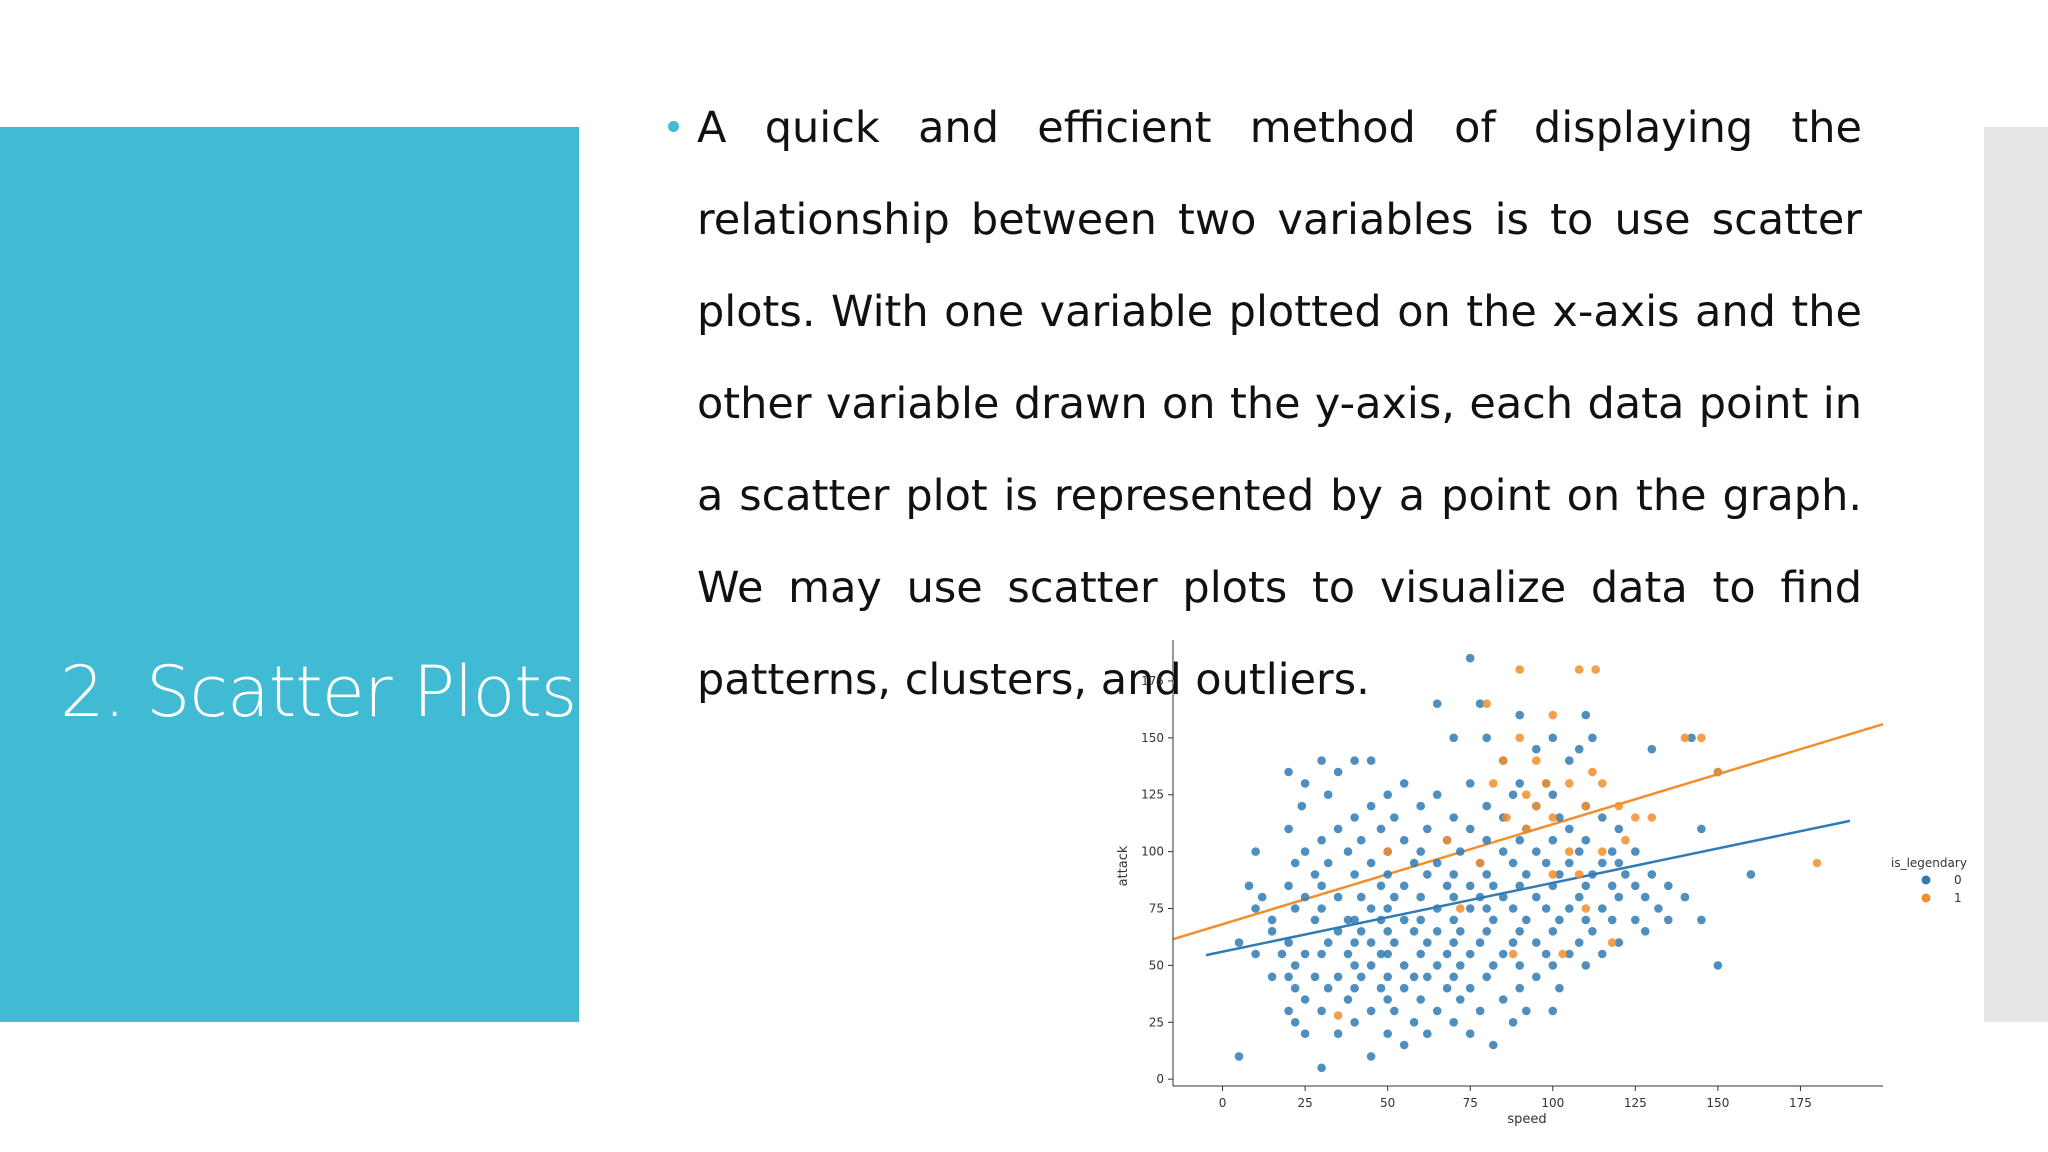  I want to click on x-tick-label: 25, so click(1304, 1103).